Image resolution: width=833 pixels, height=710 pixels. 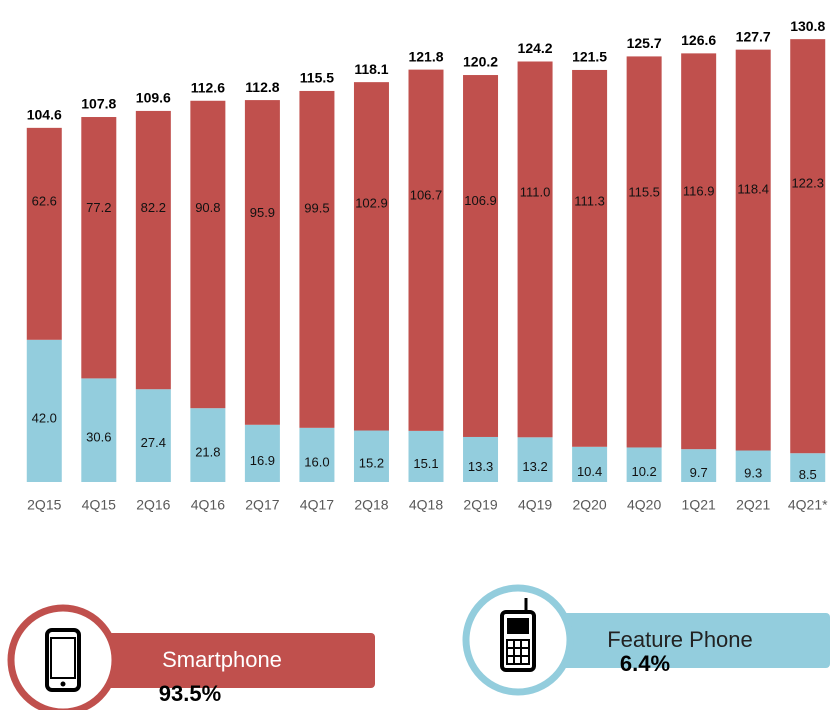 What do you see at coordinates (518, 626) in the screenshot?
I see `phone-screen` at bounding box center [518, 626].